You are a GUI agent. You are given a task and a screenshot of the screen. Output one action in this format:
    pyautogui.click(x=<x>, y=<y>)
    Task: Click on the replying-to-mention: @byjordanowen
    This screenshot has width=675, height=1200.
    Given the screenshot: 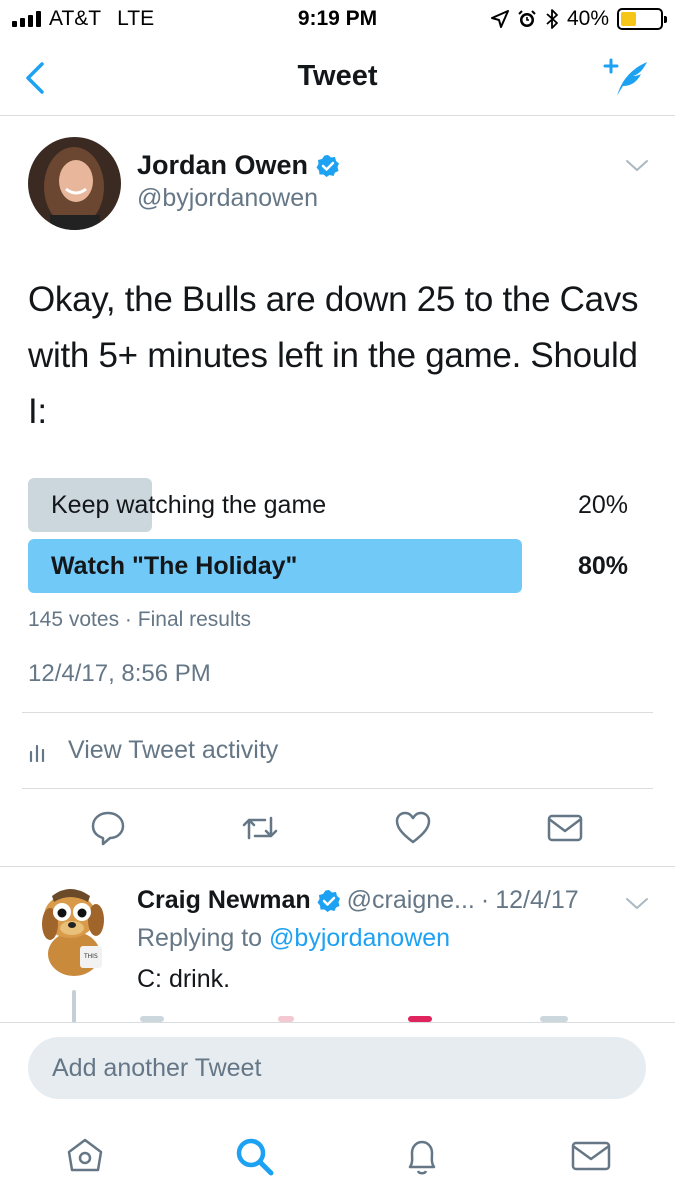 What is the action you would take?
    pyautogui.click(x=360, y=938)
    